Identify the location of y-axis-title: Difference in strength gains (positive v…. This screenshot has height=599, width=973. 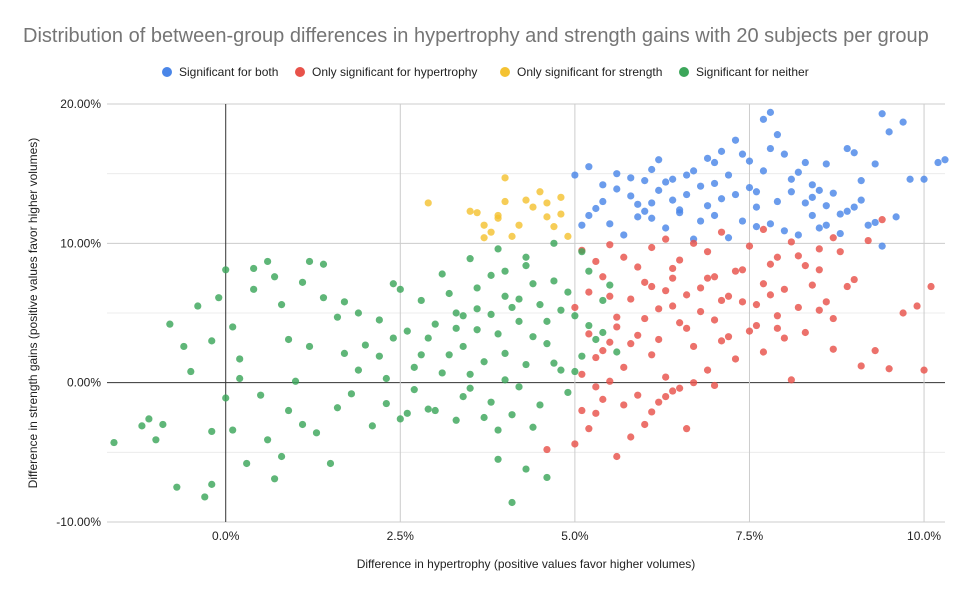
(33, 313).